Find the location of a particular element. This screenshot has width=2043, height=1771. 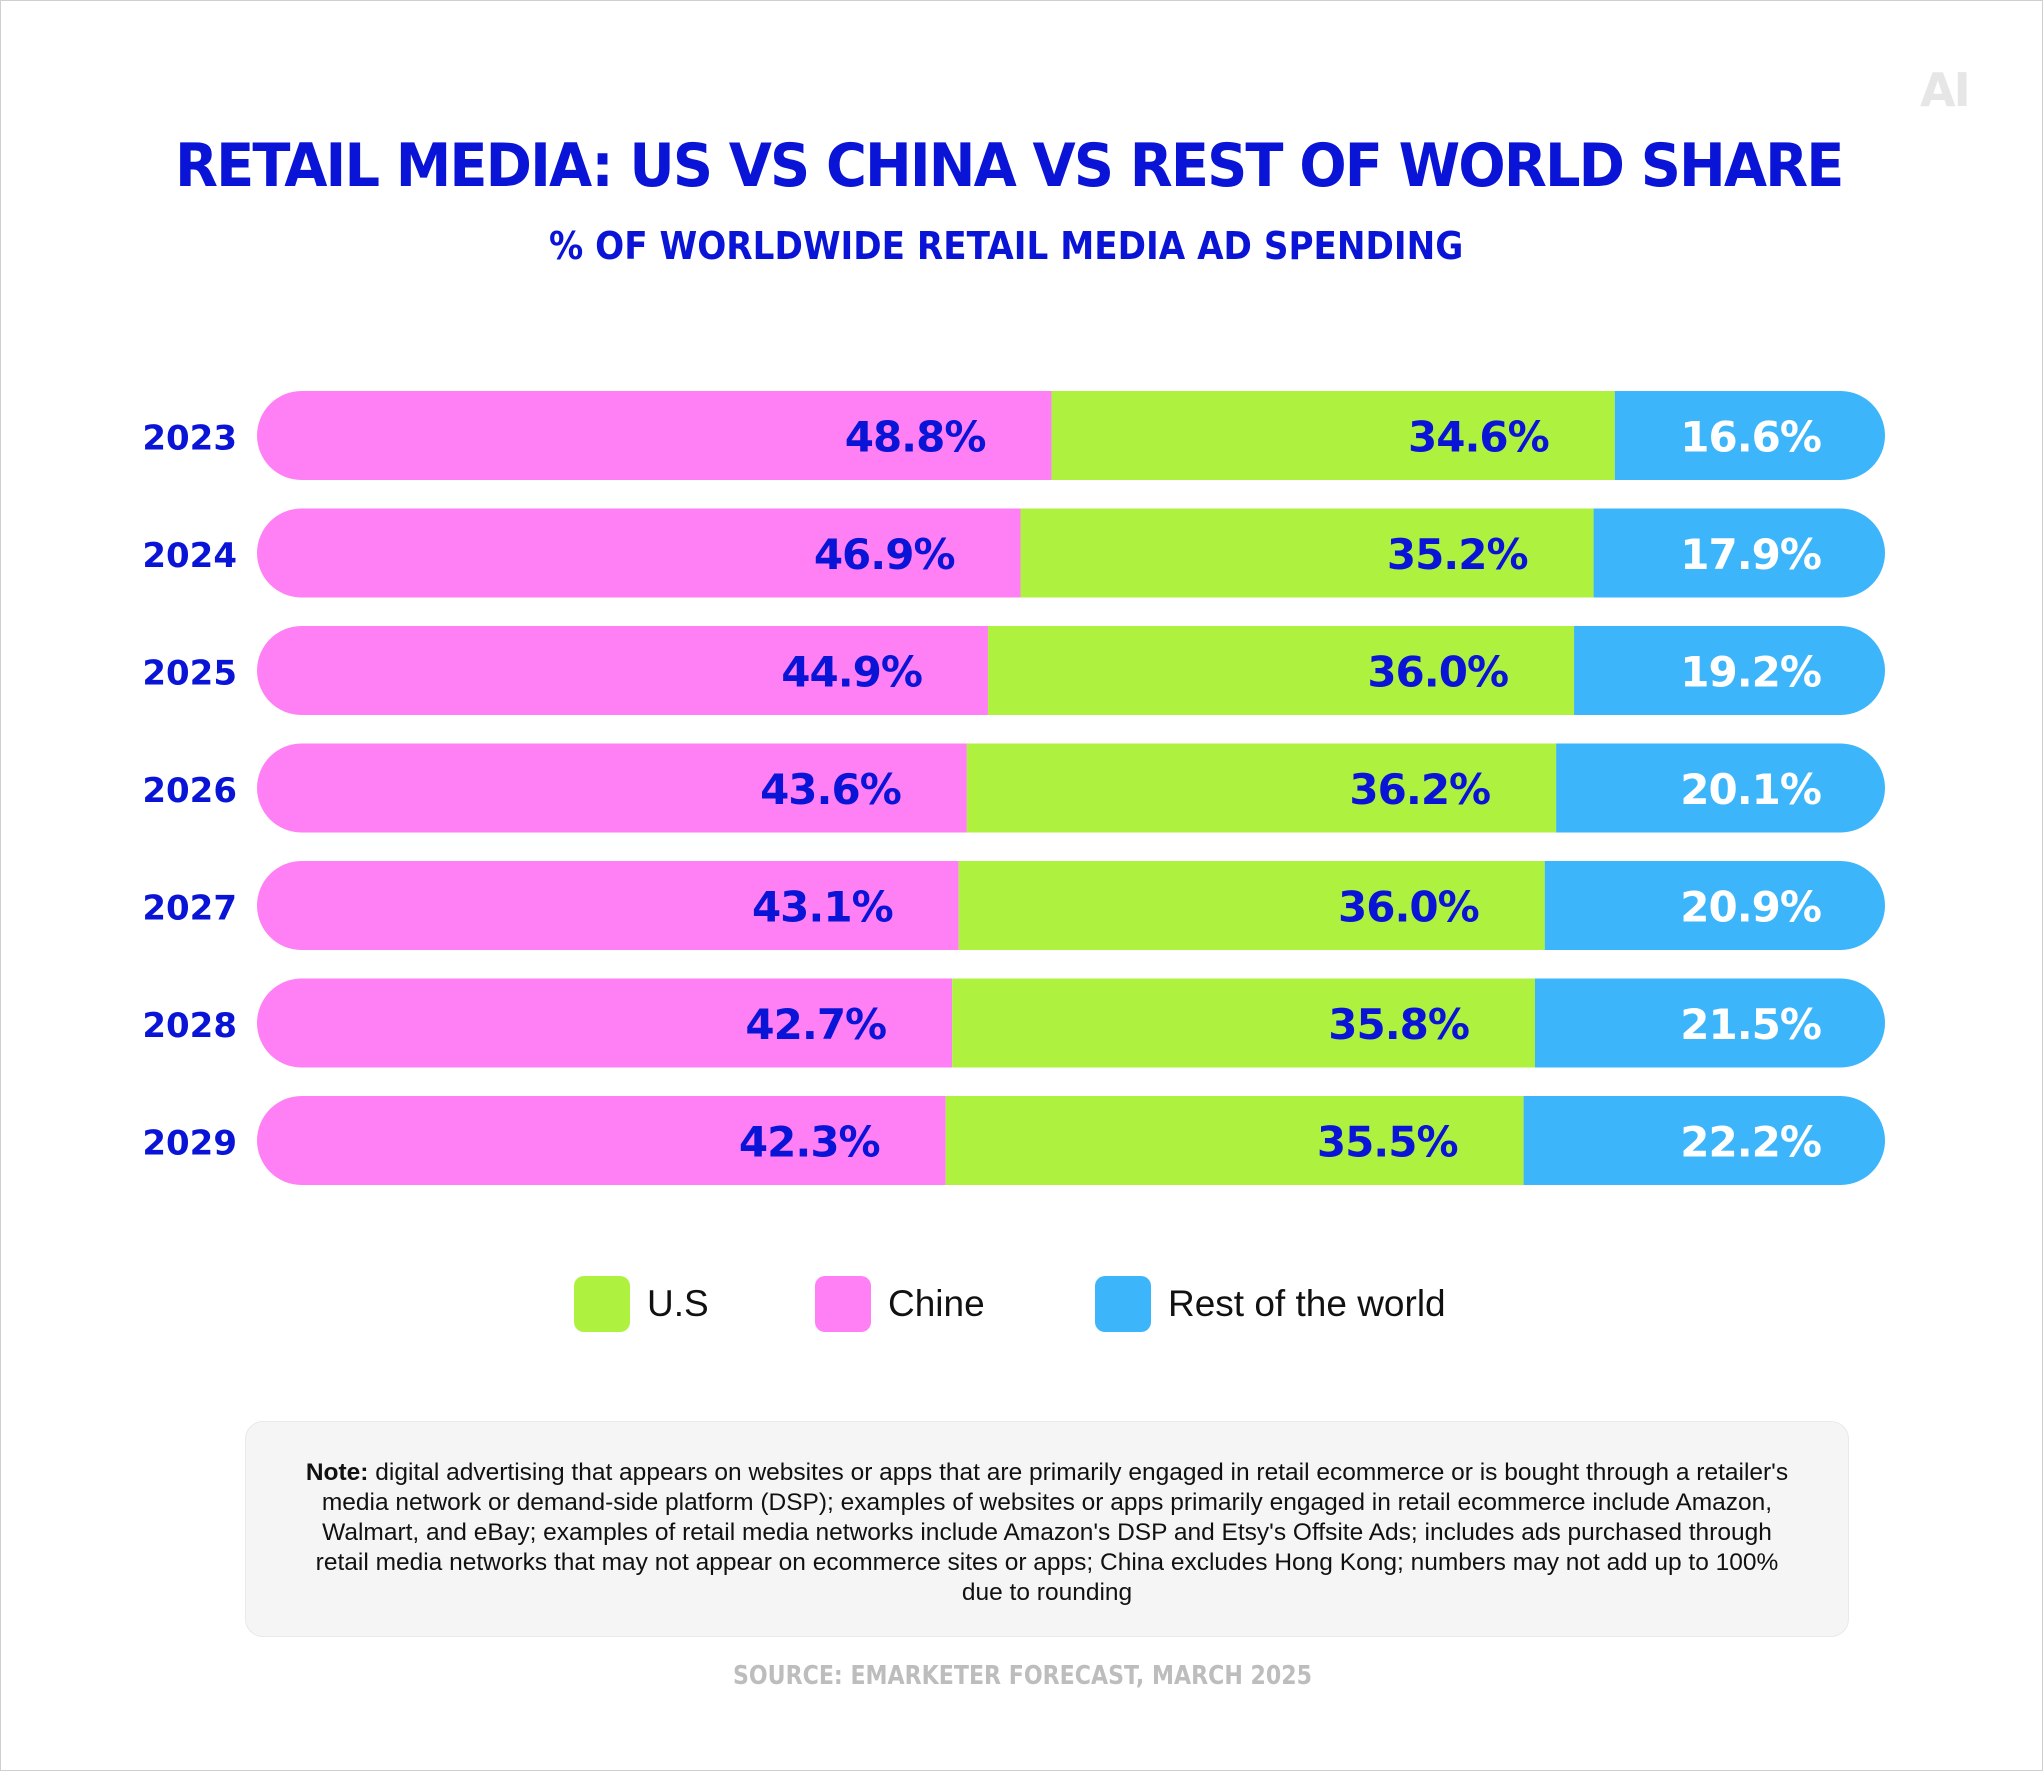

bar-row-2023 is located at coordinates (1071, 435).